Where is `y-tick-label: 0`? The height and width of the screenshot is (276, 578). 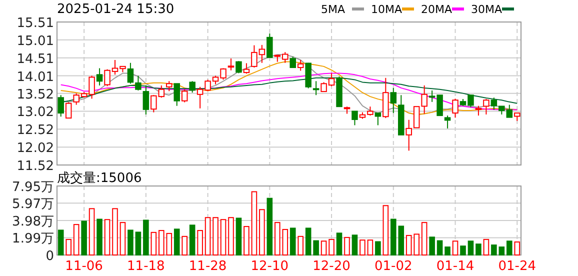 y-tick-label: 0 is located at coordinates (50, 256).